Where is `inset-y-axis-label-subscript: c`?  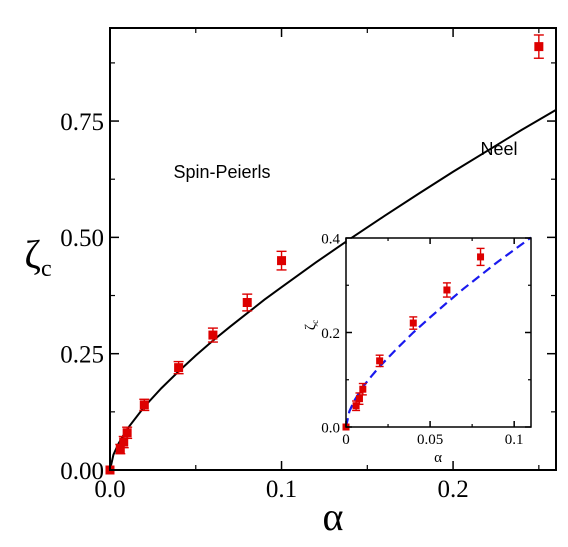
inset-y-axis-label-subscript: c is located at coordinates (315, 322).